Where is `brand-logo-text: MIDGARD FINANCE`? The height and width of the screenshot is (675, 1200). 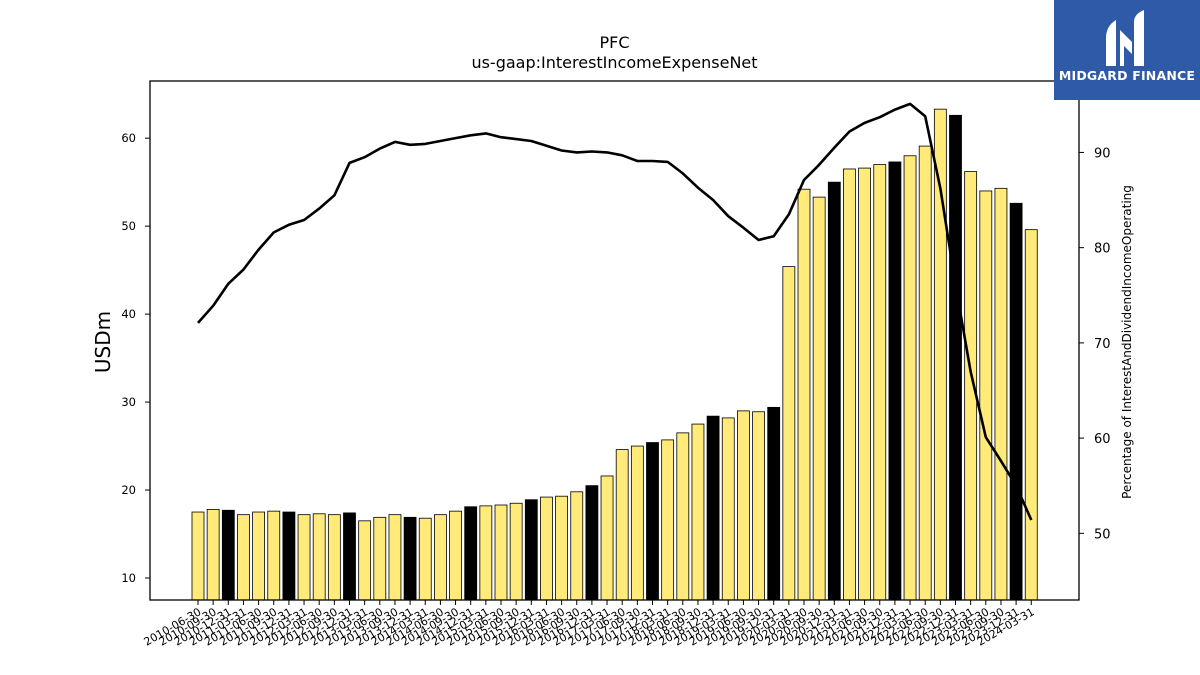
brand-logo-text: MIDGARD FINANCE is located at coordinates (1127, 75).